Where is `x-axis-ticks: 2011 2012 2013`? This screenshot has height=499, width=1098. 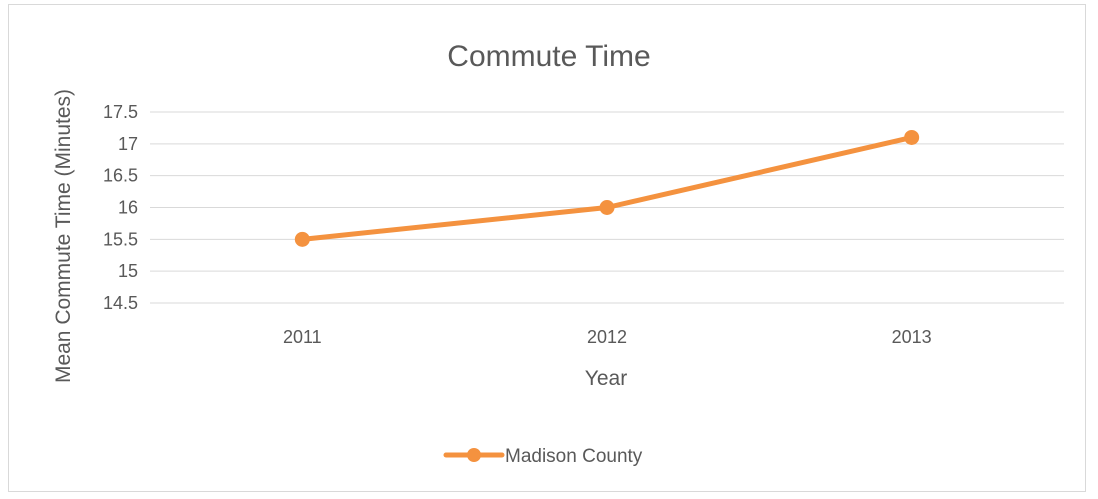
x-axis-ticks: 2011 2012 2013 is located at coordinates (607, 337).